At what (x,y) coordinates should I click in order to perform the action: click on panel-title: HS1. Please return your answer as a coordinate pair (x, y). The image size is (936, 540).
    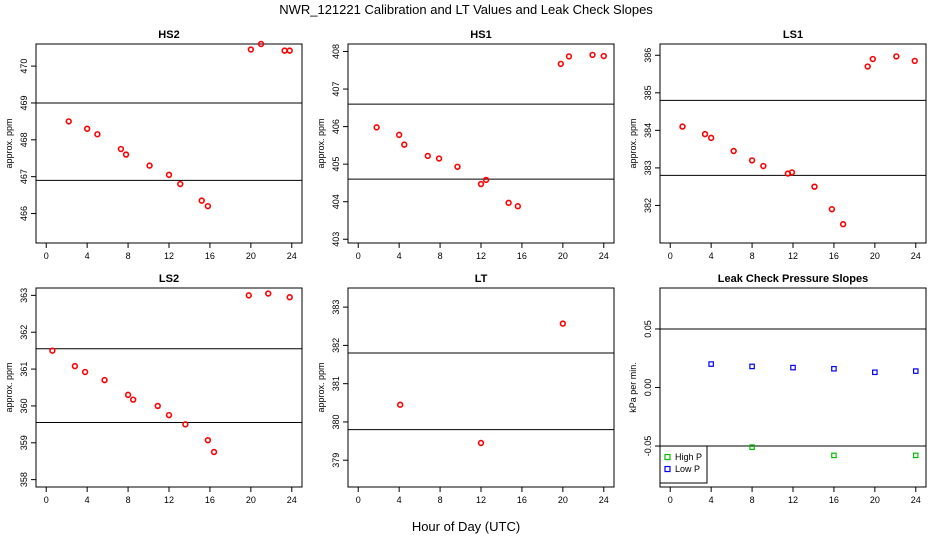
    Looking at the image, I should click on (480, 35).